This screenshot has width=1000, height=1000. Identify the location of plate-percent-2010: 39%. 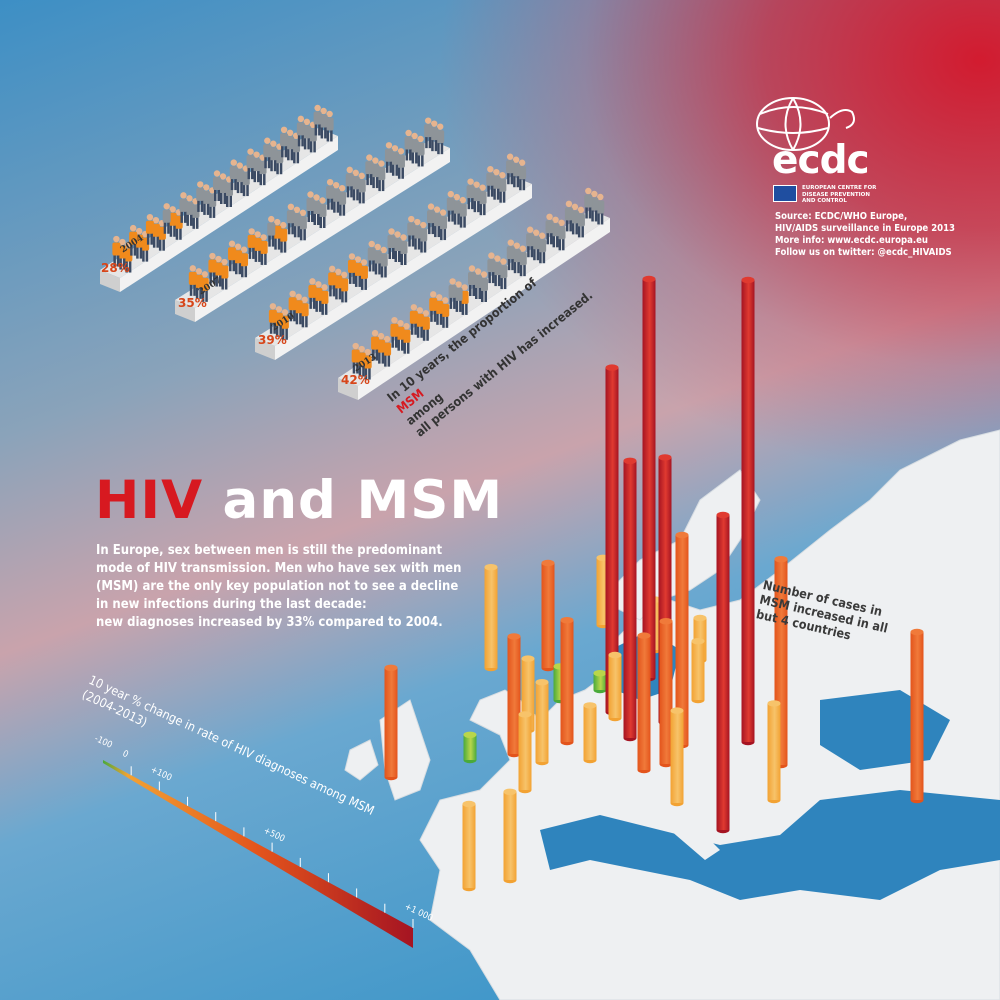
(272, 340).